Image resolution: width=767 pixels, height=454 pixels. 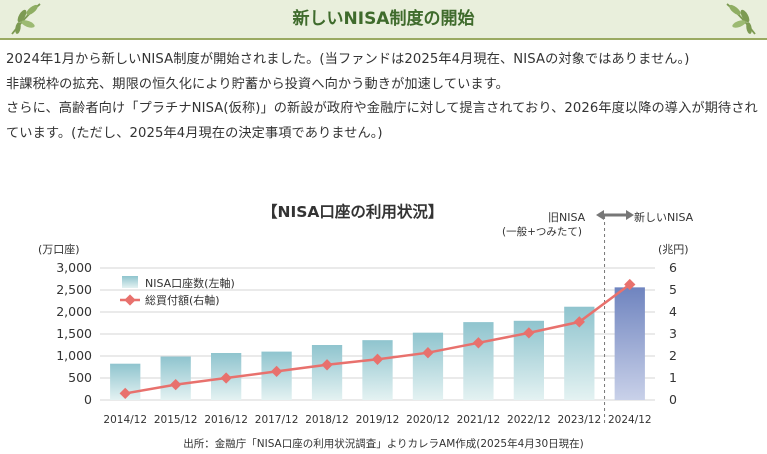 What do you see at coordinates (353, 212) in the screenshot?
I see `chart-title: 【NISA口座の利用状況】` at bounding box center [353, 212].